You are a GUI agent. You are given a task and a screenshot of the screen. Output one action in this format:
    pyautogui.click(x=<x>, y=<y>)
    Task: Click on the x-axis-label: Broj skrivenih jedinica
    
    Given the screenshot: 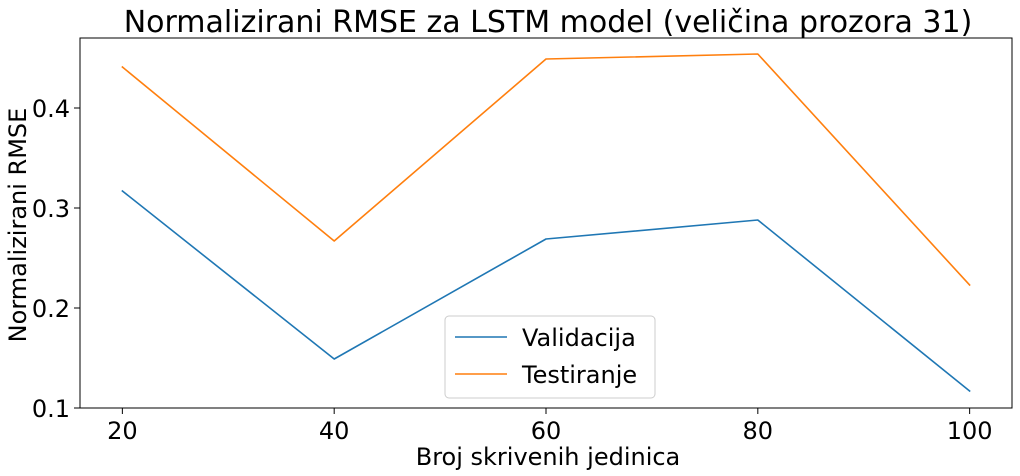 What is the action you would take?
    pyautogui.click(x=548, y=457)
    